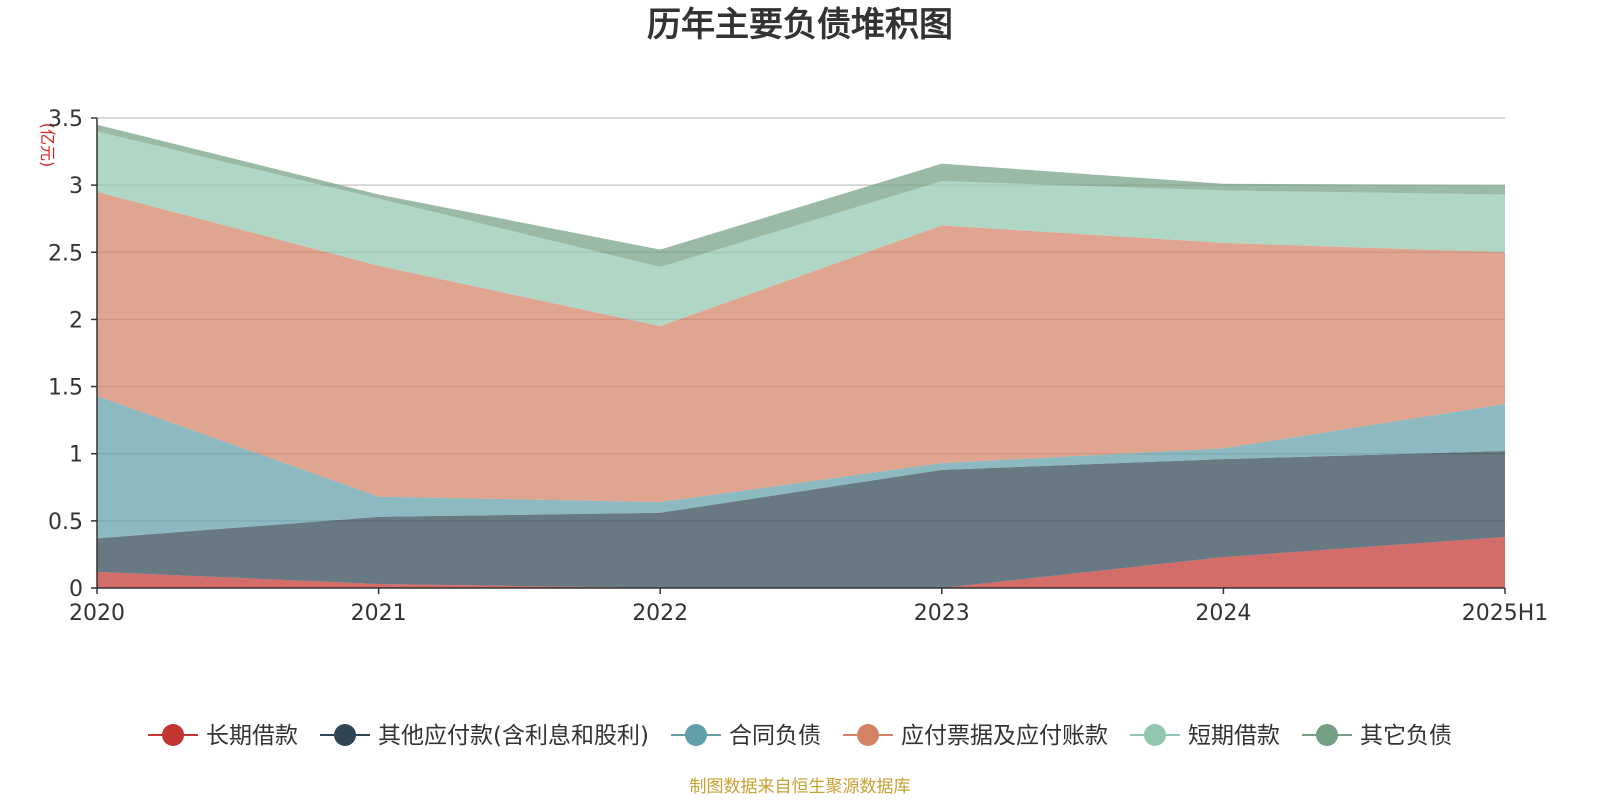 The image size is (1600, 800). What do you see at coordinates (97, 613) in the screenshot?
I see `x-tick-label-0: 2020` at bounding box center [97, 613].